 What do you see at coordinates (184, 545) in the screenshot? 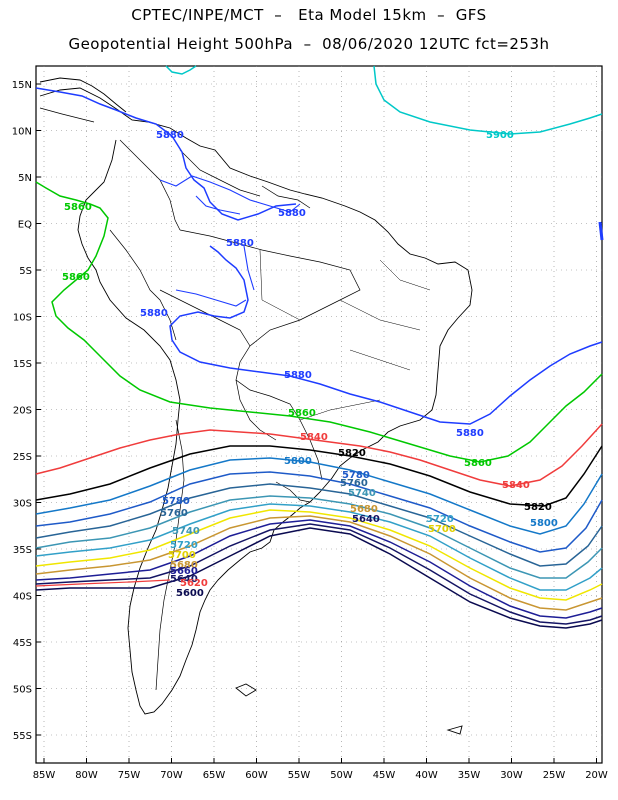
I see `label-5720-a: 5720` at bounding box center [184, 545].